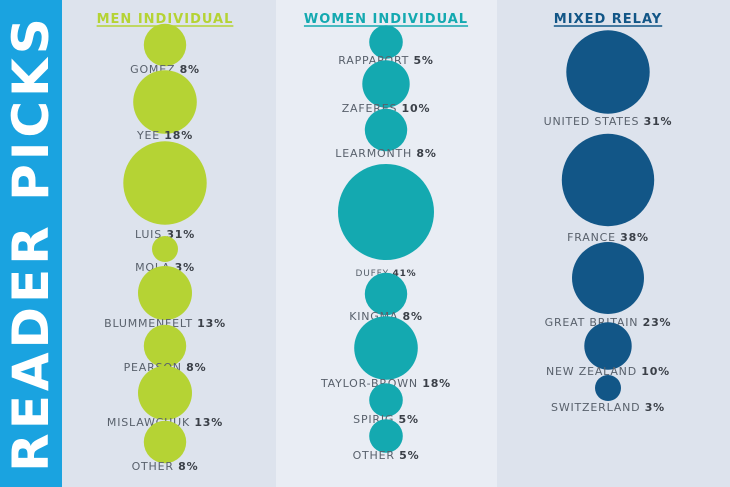 This screenshot has height=487, width=730. I want to click on label-pct-taylor-brown: 18%, so click(436, 383).